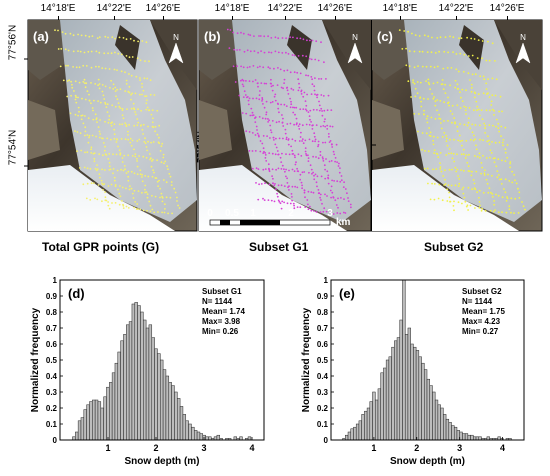 This screenshot has width=550, height=476. I want to click on y-tick-label: 0.5, so click(323, 360).